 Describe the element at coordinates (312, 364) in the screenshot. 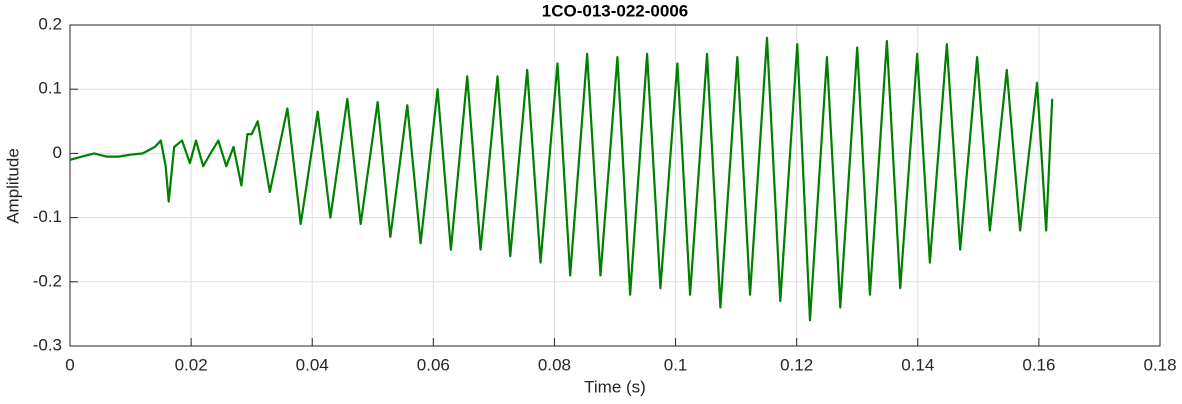

I see `x-tick-label: 0.04` at that location.